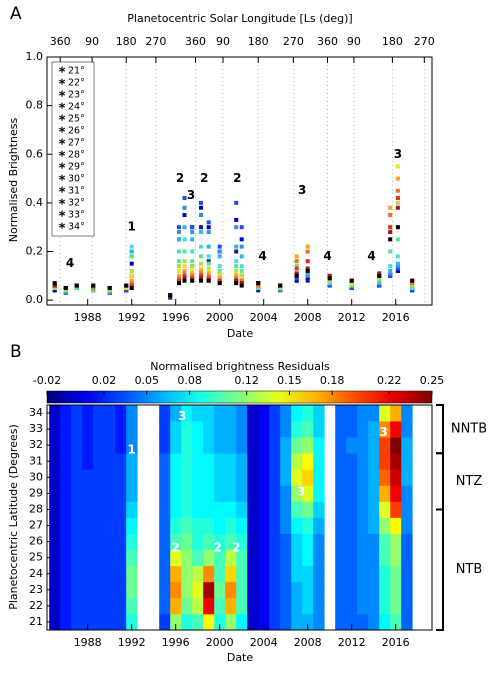  Describe the element at coordinates (240, 366) in the screenshot. I see `colorbar-title: Normalised brightness Residuals` at that location.